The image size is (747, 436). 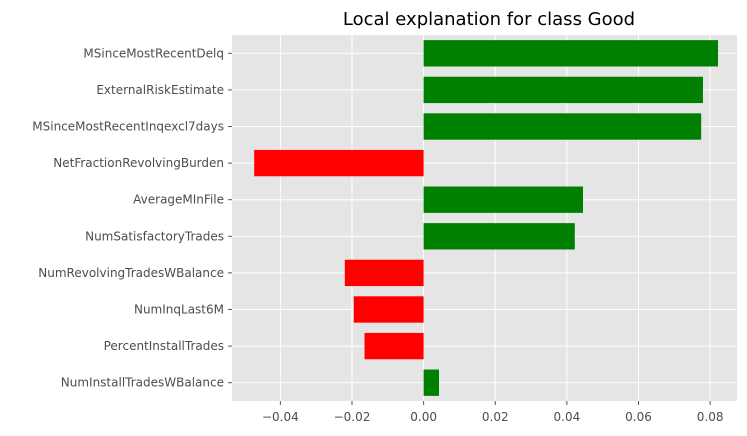 I want to click on y-tick-label: AverageMInFile, so click(x=178, y=200).